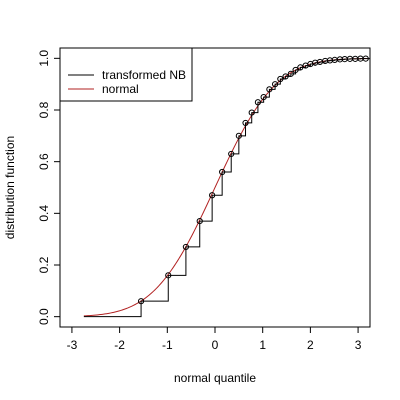 This screenshot has width=400, height=400. What do you see at coordinates (215, 345) in the screenshot?
I see `x-tick-label: 0` at bounding box center [215, 345].